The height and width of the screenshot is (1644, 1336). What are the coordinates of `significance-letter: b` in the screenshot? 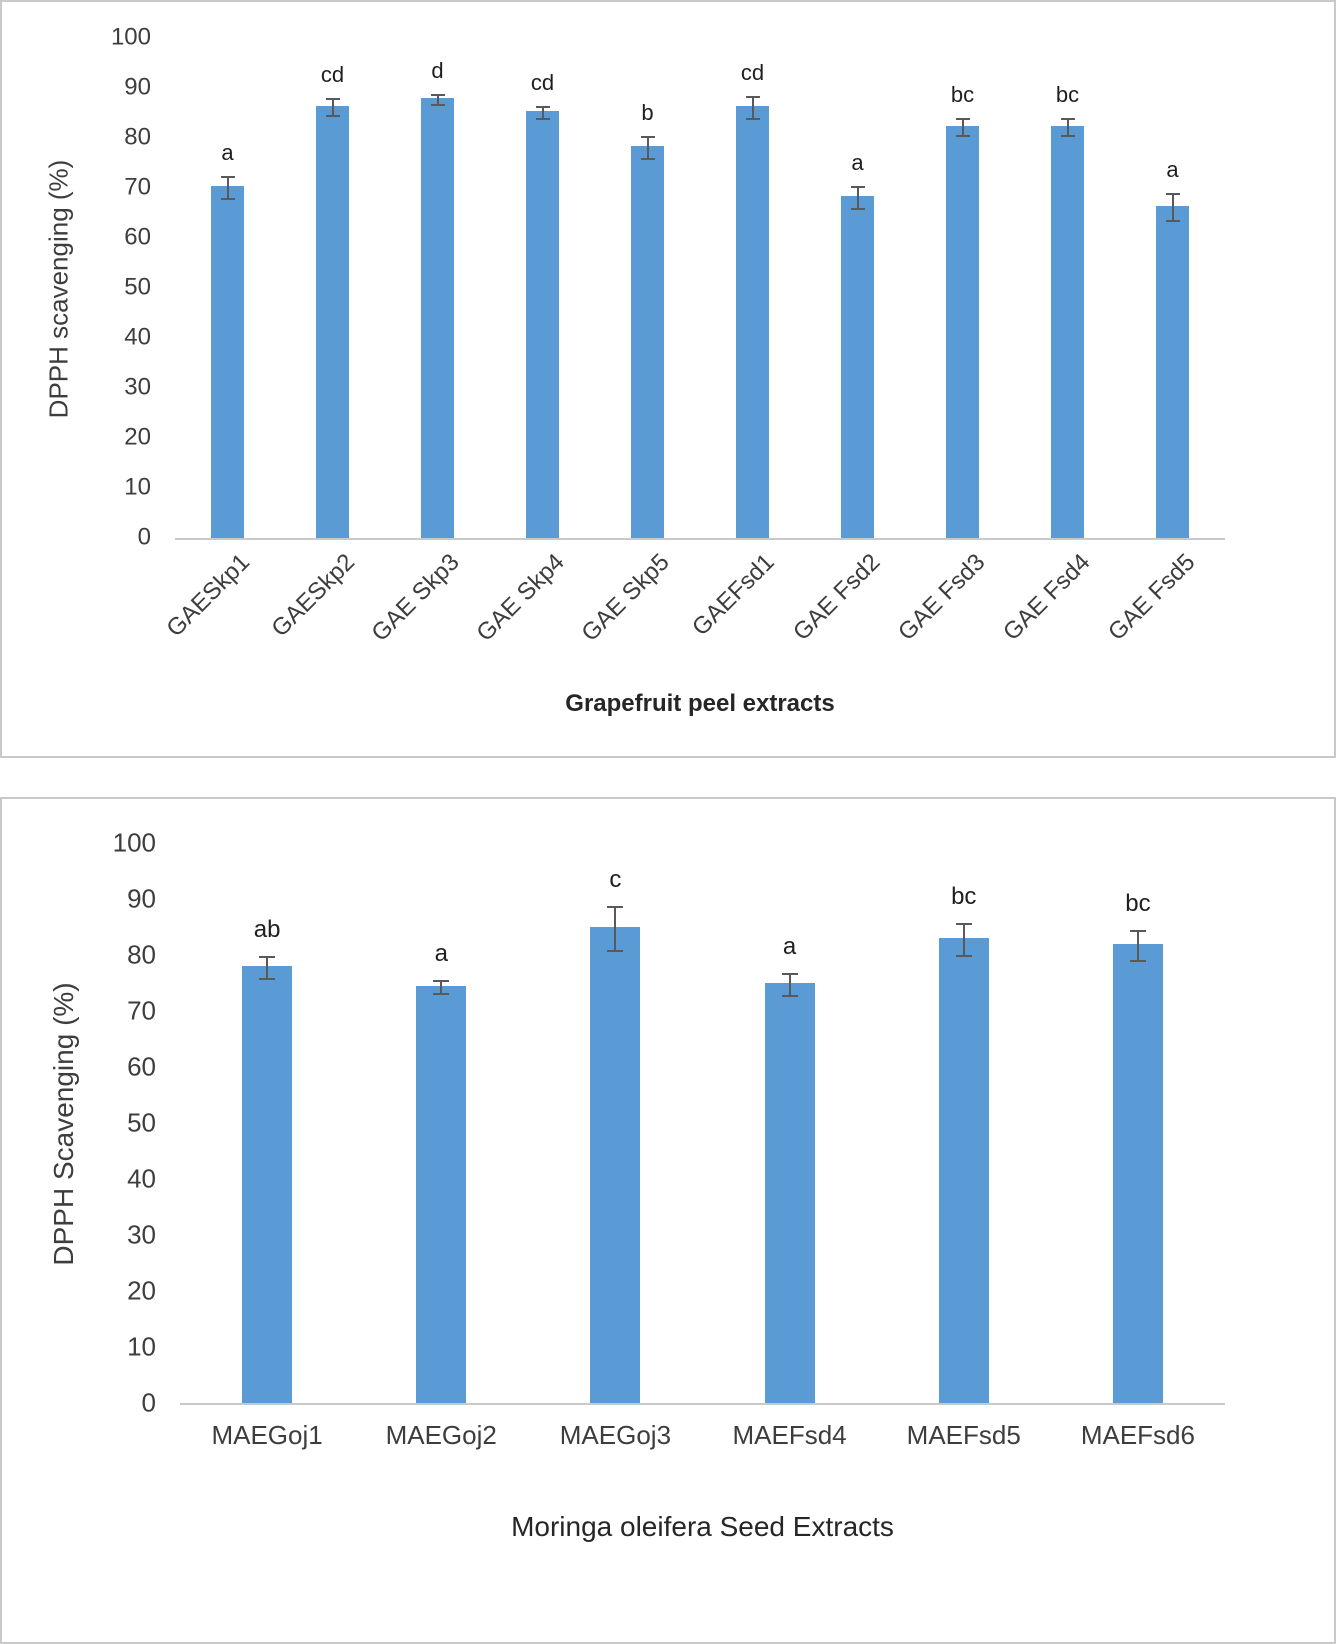 It's located at (647, 112).